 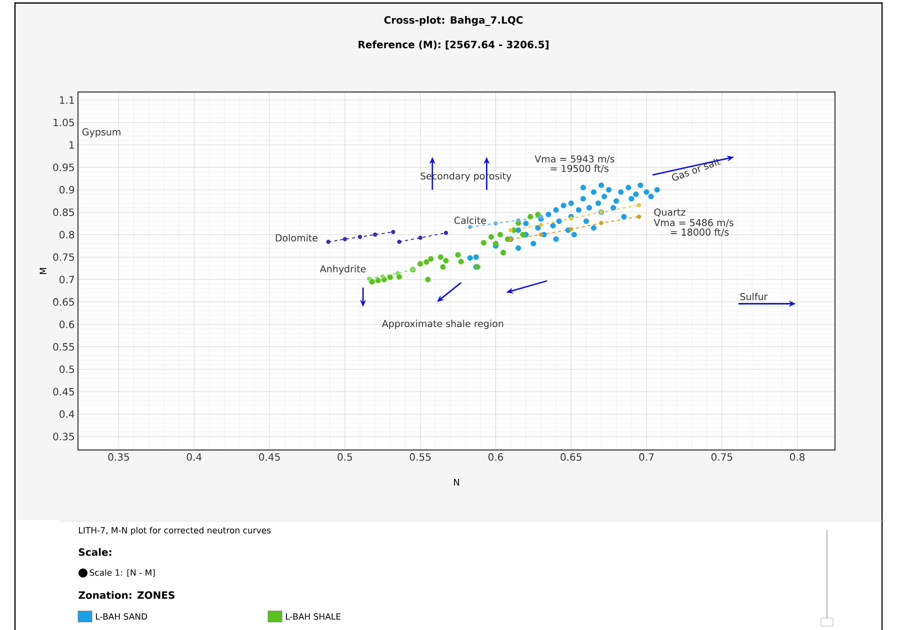 What do you see at coordinates (63, 436) in the screenshot?
I see `y-tick-label: 0.35` at bounding box center [63, 436].